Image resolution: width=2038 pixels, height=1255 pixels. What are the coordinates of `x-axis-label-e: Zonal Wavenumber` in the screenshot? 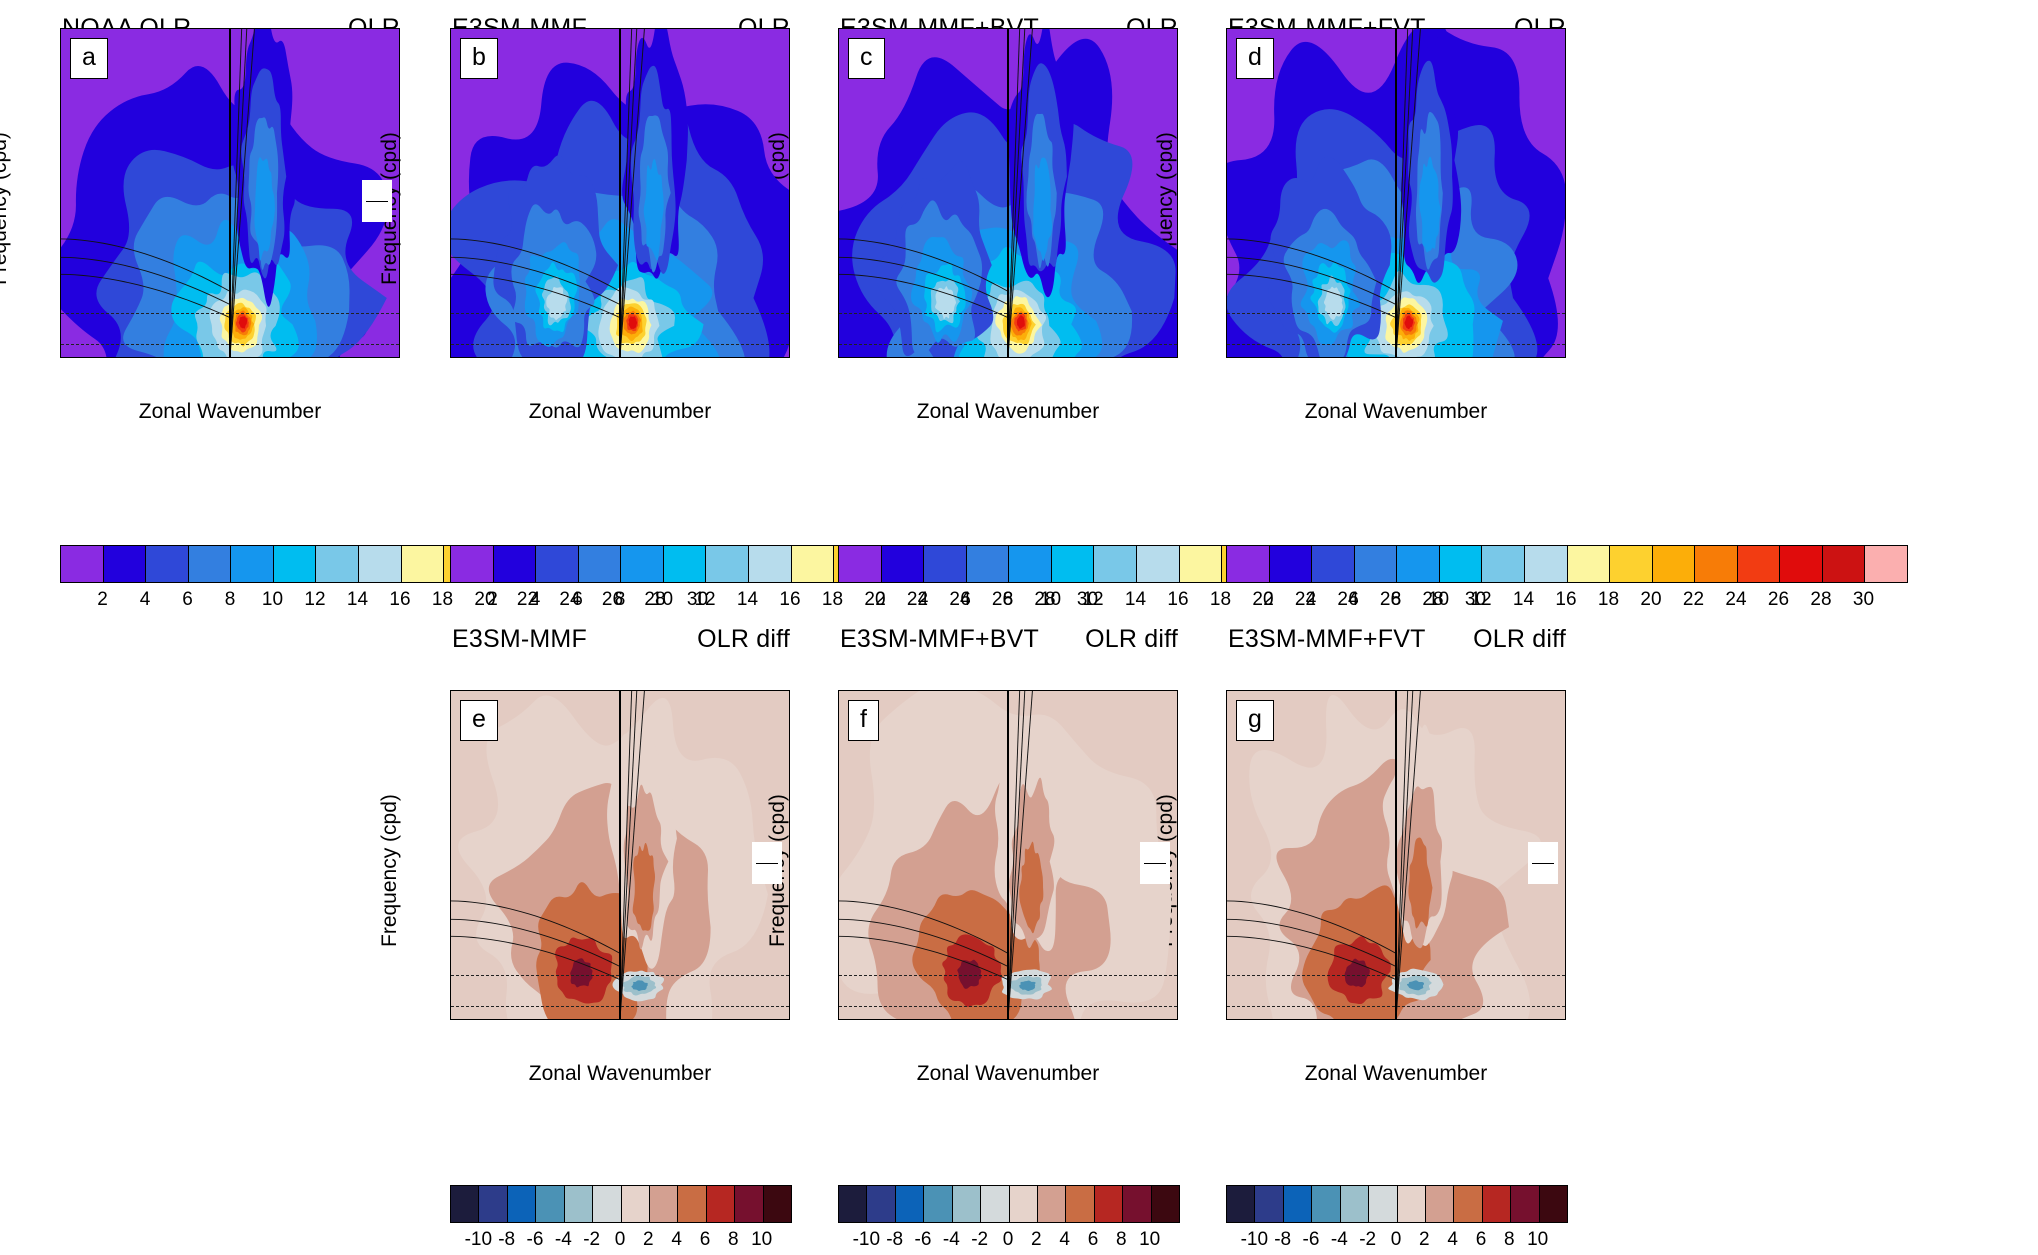 It's located at (620, 1073).